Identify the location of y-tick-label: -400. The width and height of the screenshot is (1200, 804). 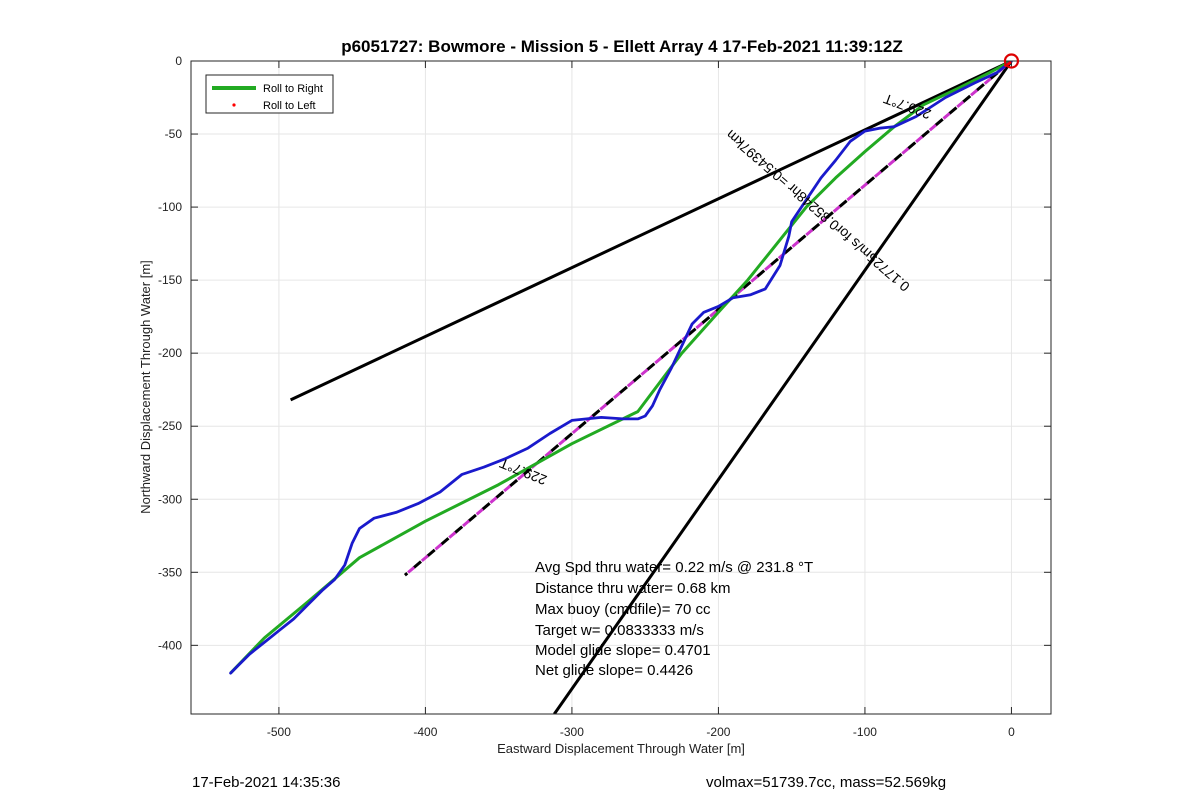
(170, 645).